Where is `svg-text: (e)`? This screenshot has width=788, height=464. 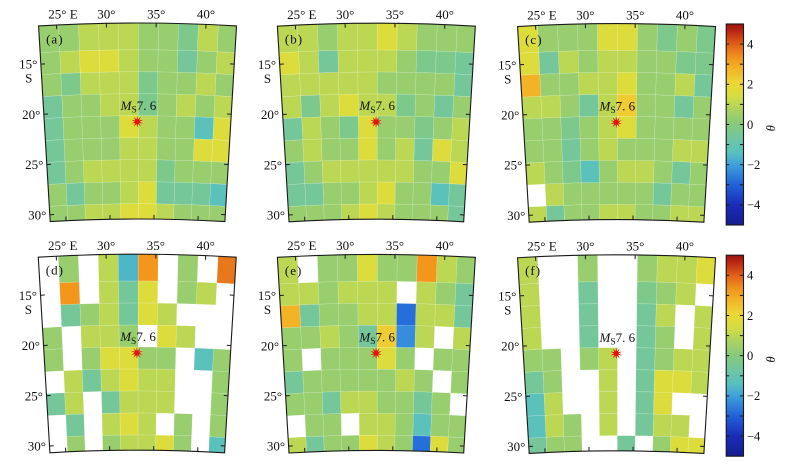 svg-text: (e) is located at coordinates (293, 270).